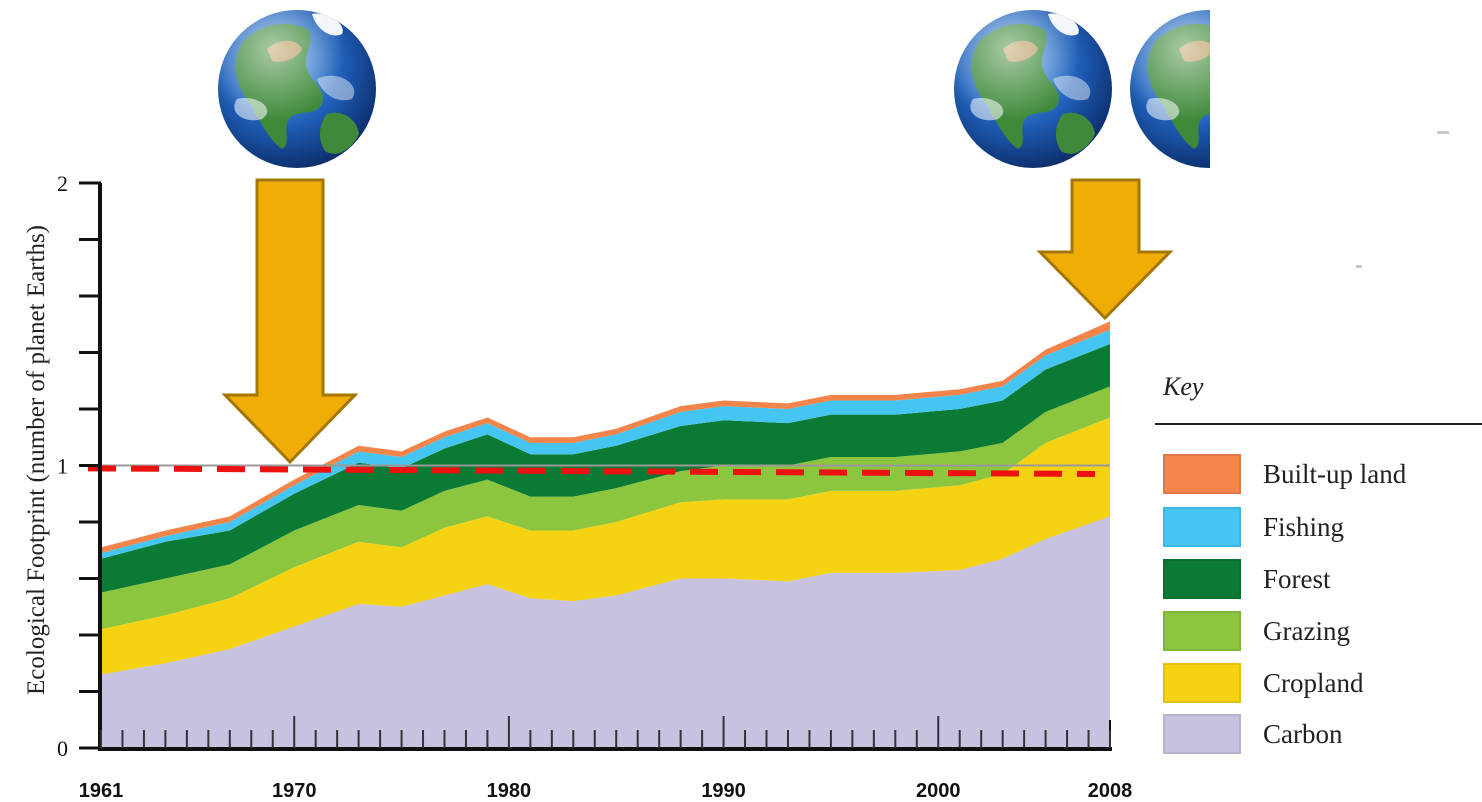 Image resolution: width=1482 pixels, height=802 pixels. Describe the element at coordinates (723, 791) in the screenshot. I see `x-tick-label: 1990` at that location.